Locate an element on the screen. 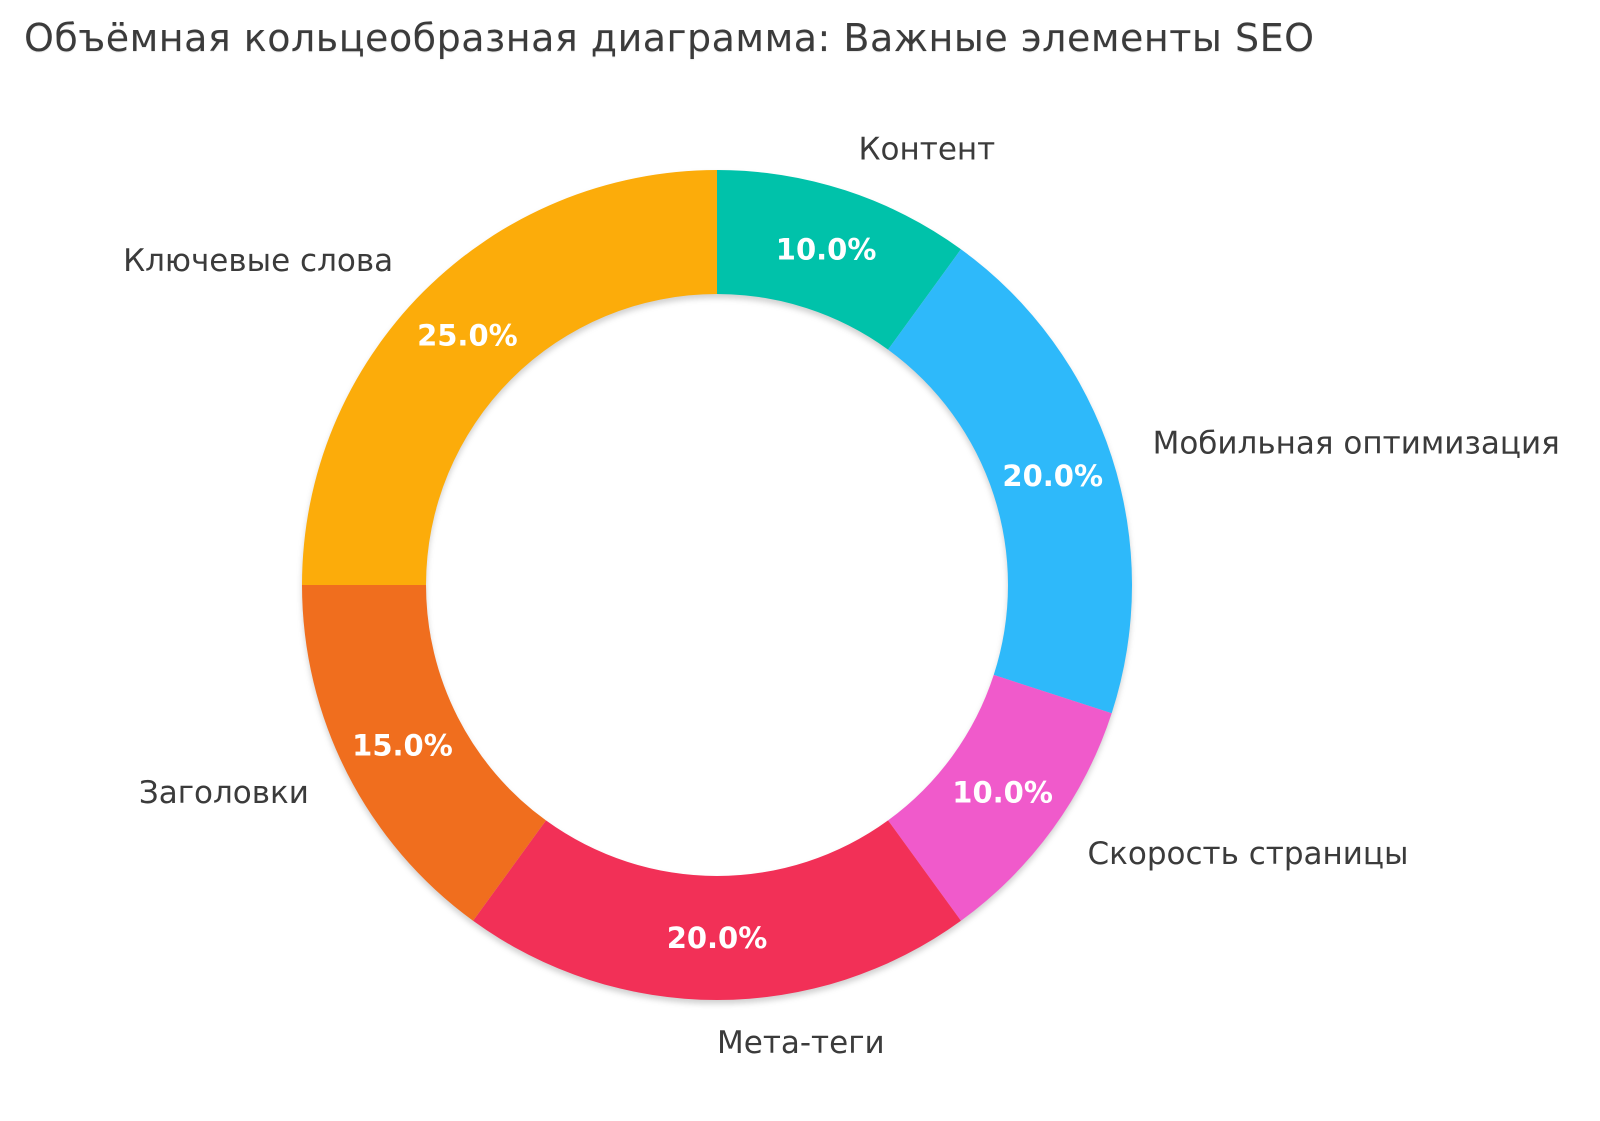  slice-category-label: Ключевые слова is located at coordinates (258, 261).